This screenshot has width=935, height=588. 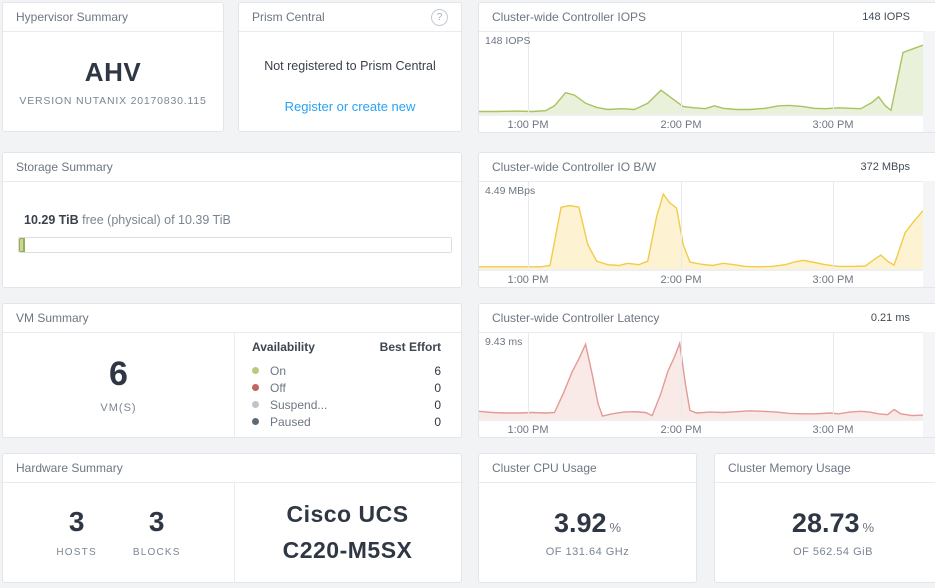 What do you see at coordinates (707, 167) in the screenshot?
I see `card-header: Cluster-wide Controller IO B/W 372 MBps` at bounding box center [707, 167].